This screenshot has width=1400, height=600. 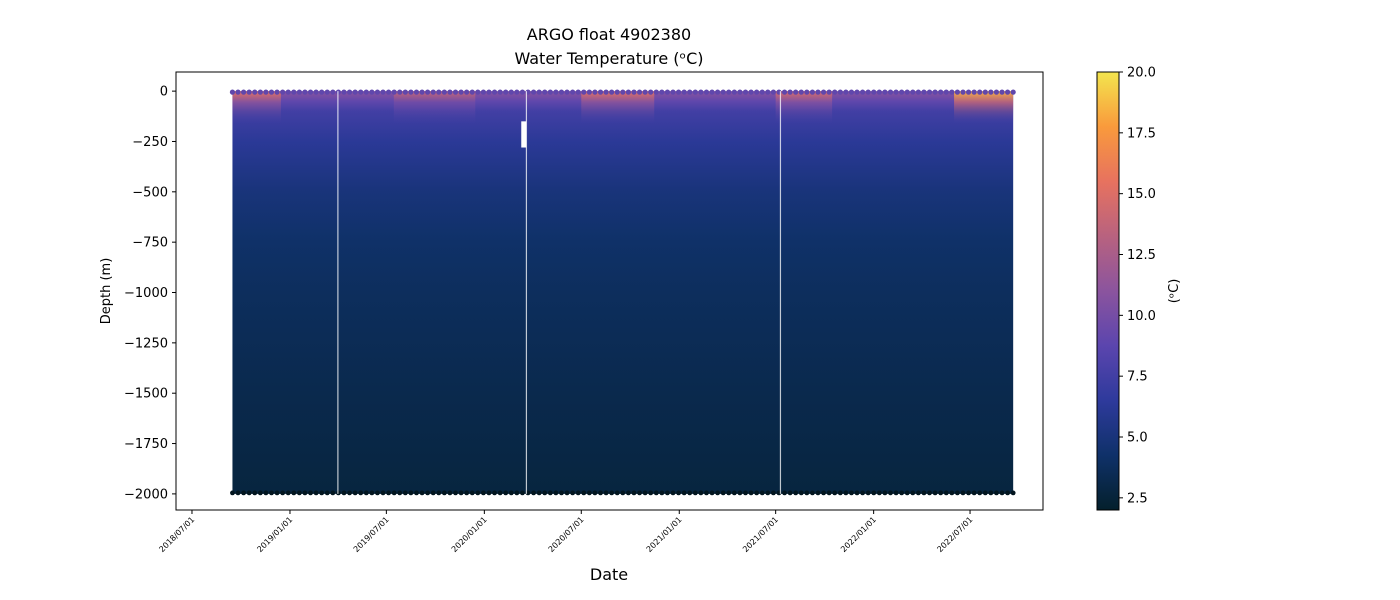 I want to click on y-tick-label: −1250, so click(x=146, y=343).